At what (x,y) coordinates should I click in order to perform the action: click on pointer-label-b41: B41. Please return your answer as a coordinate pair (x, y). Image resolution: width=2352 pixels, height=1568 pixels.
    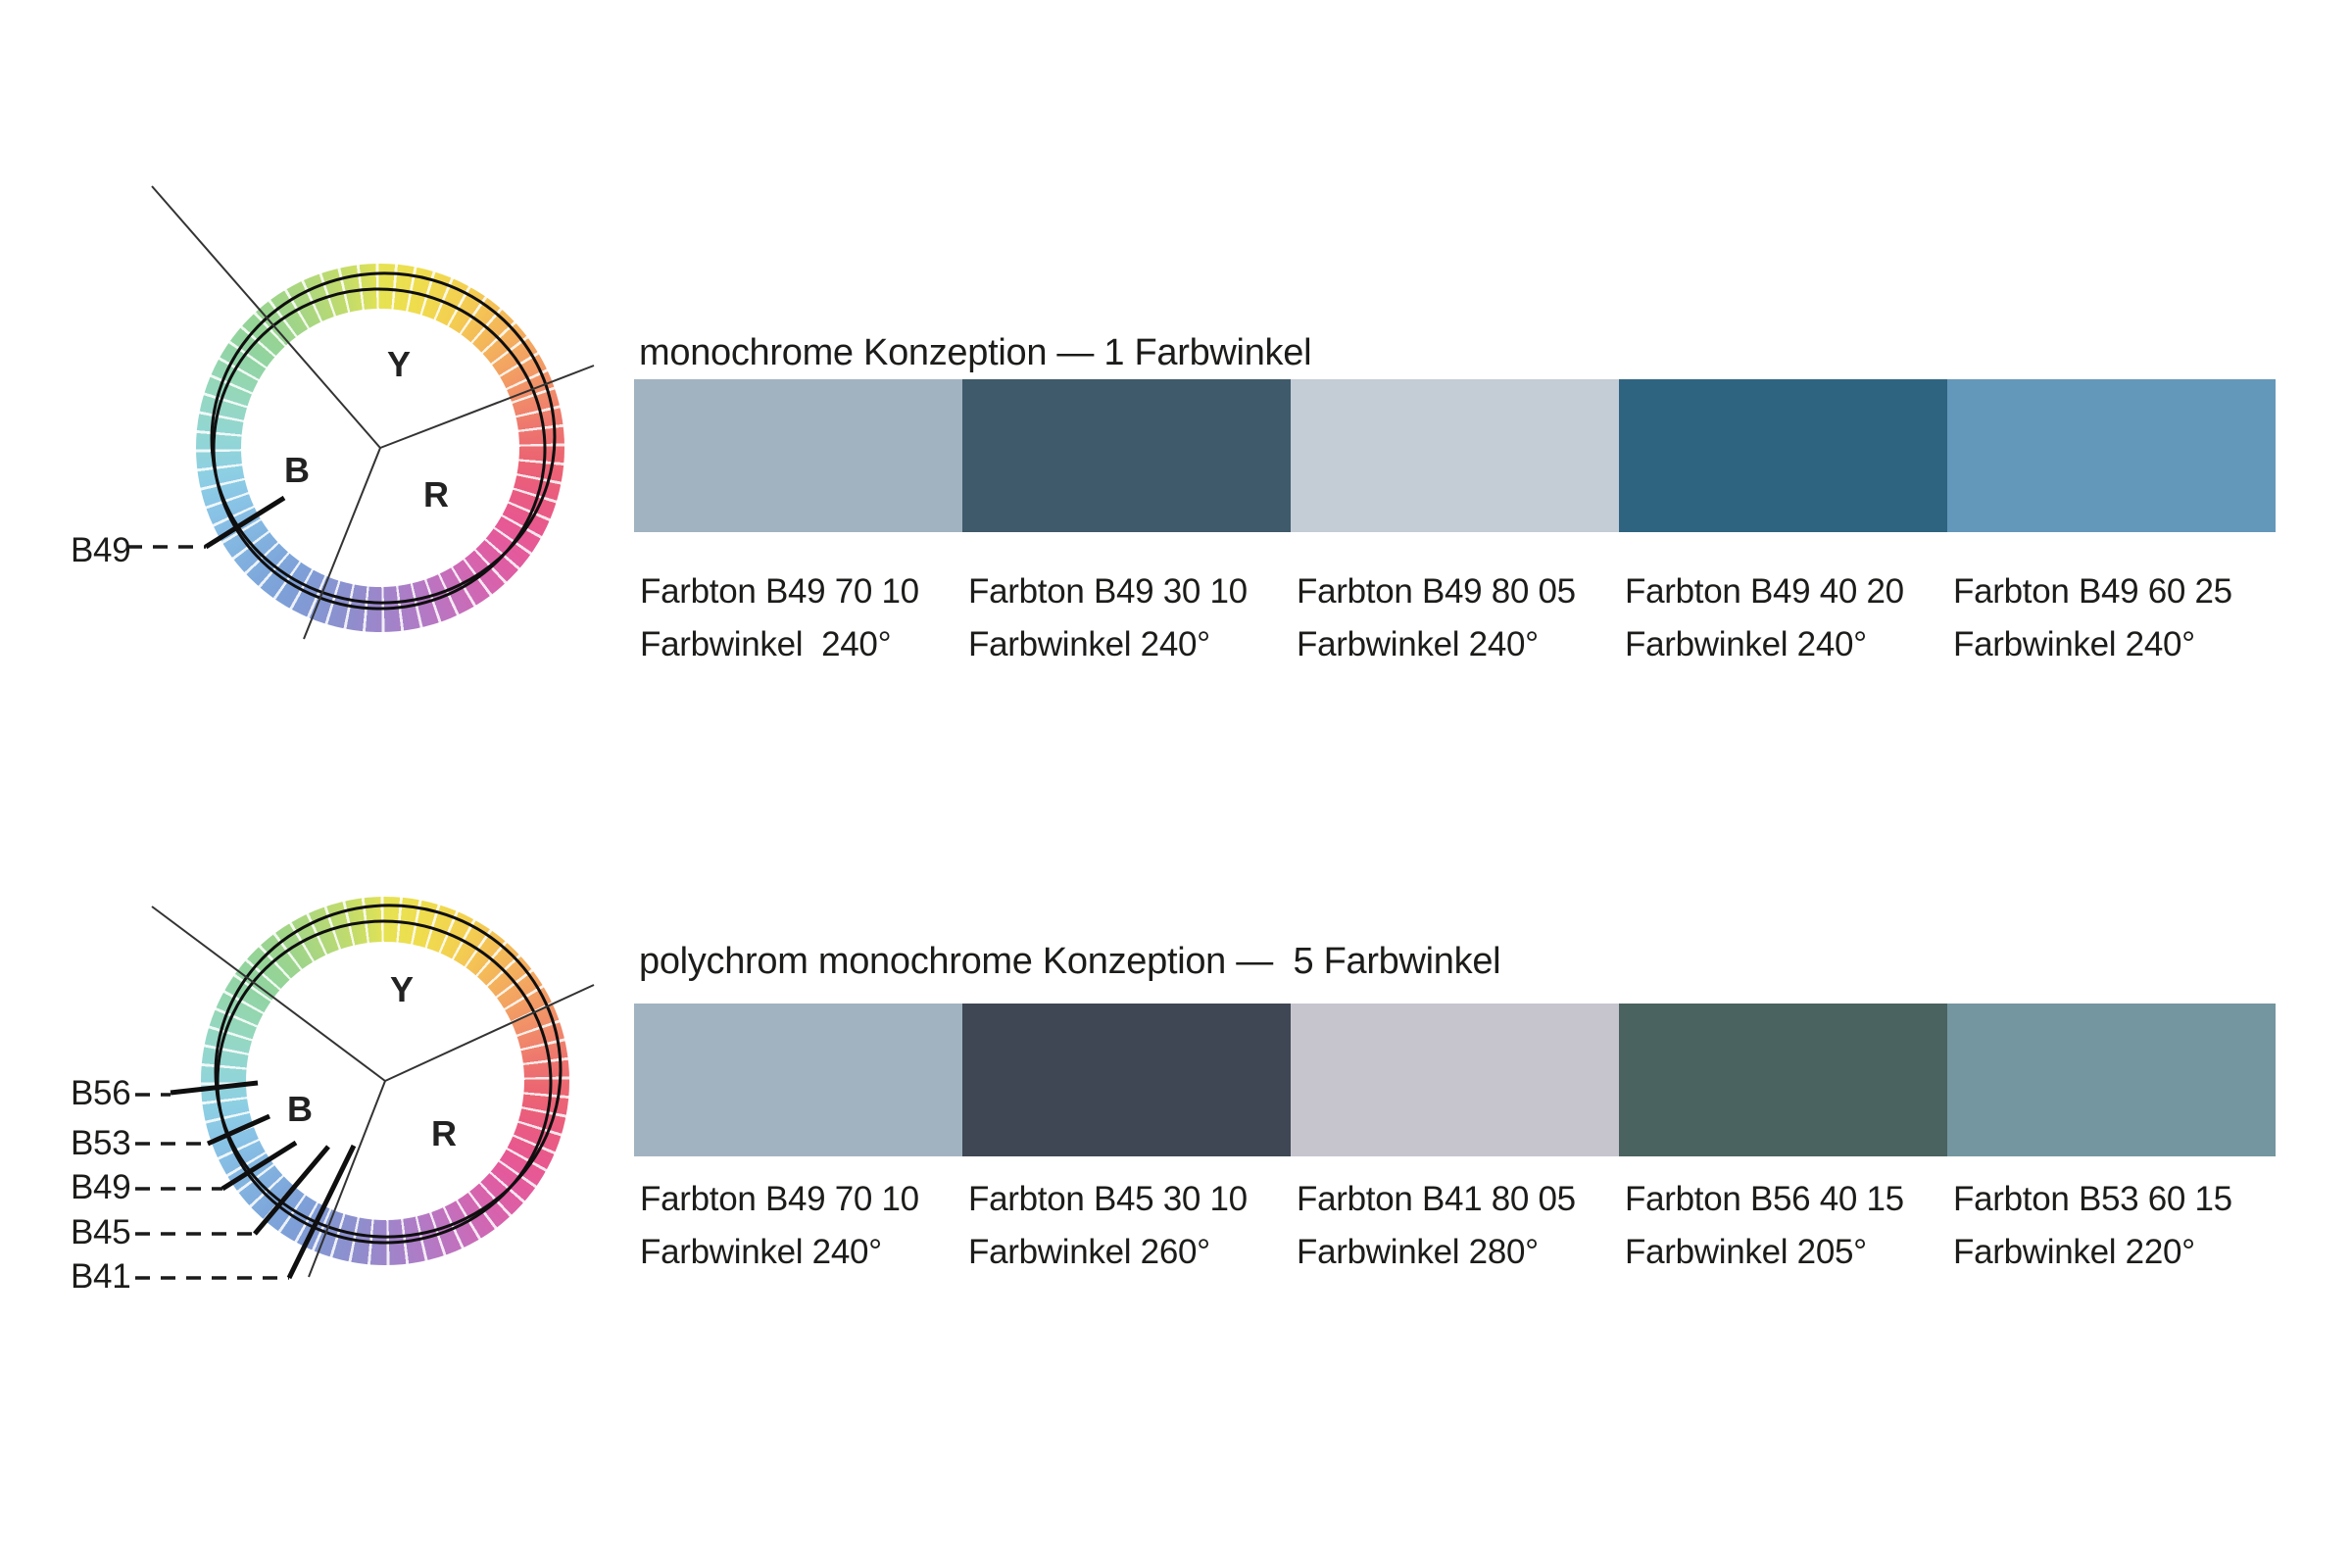
    Looking at the image, I should click on (101, 1276).